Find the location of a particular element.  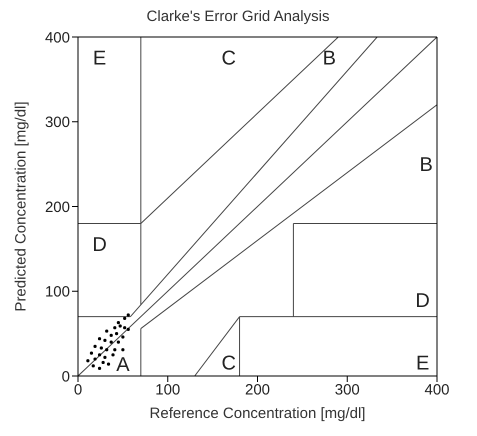

y-tick-label: 400 is located at coordinates (57, 37).